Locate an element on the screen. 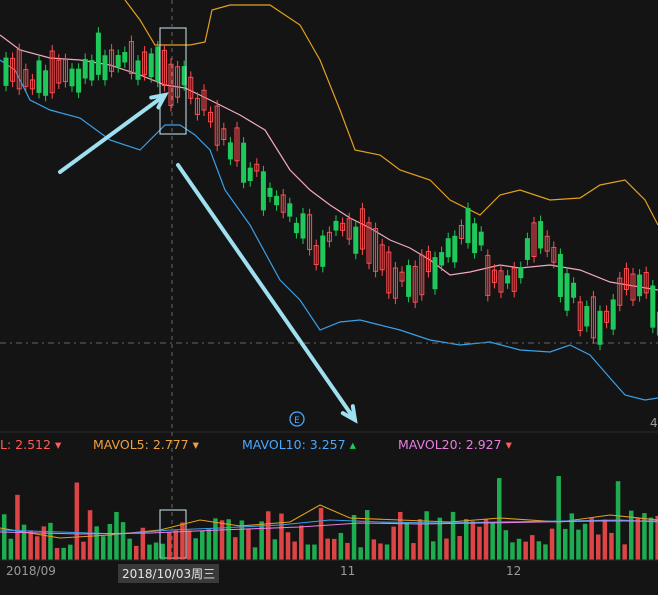  mavol20-line is located at coordinates (329, 527).